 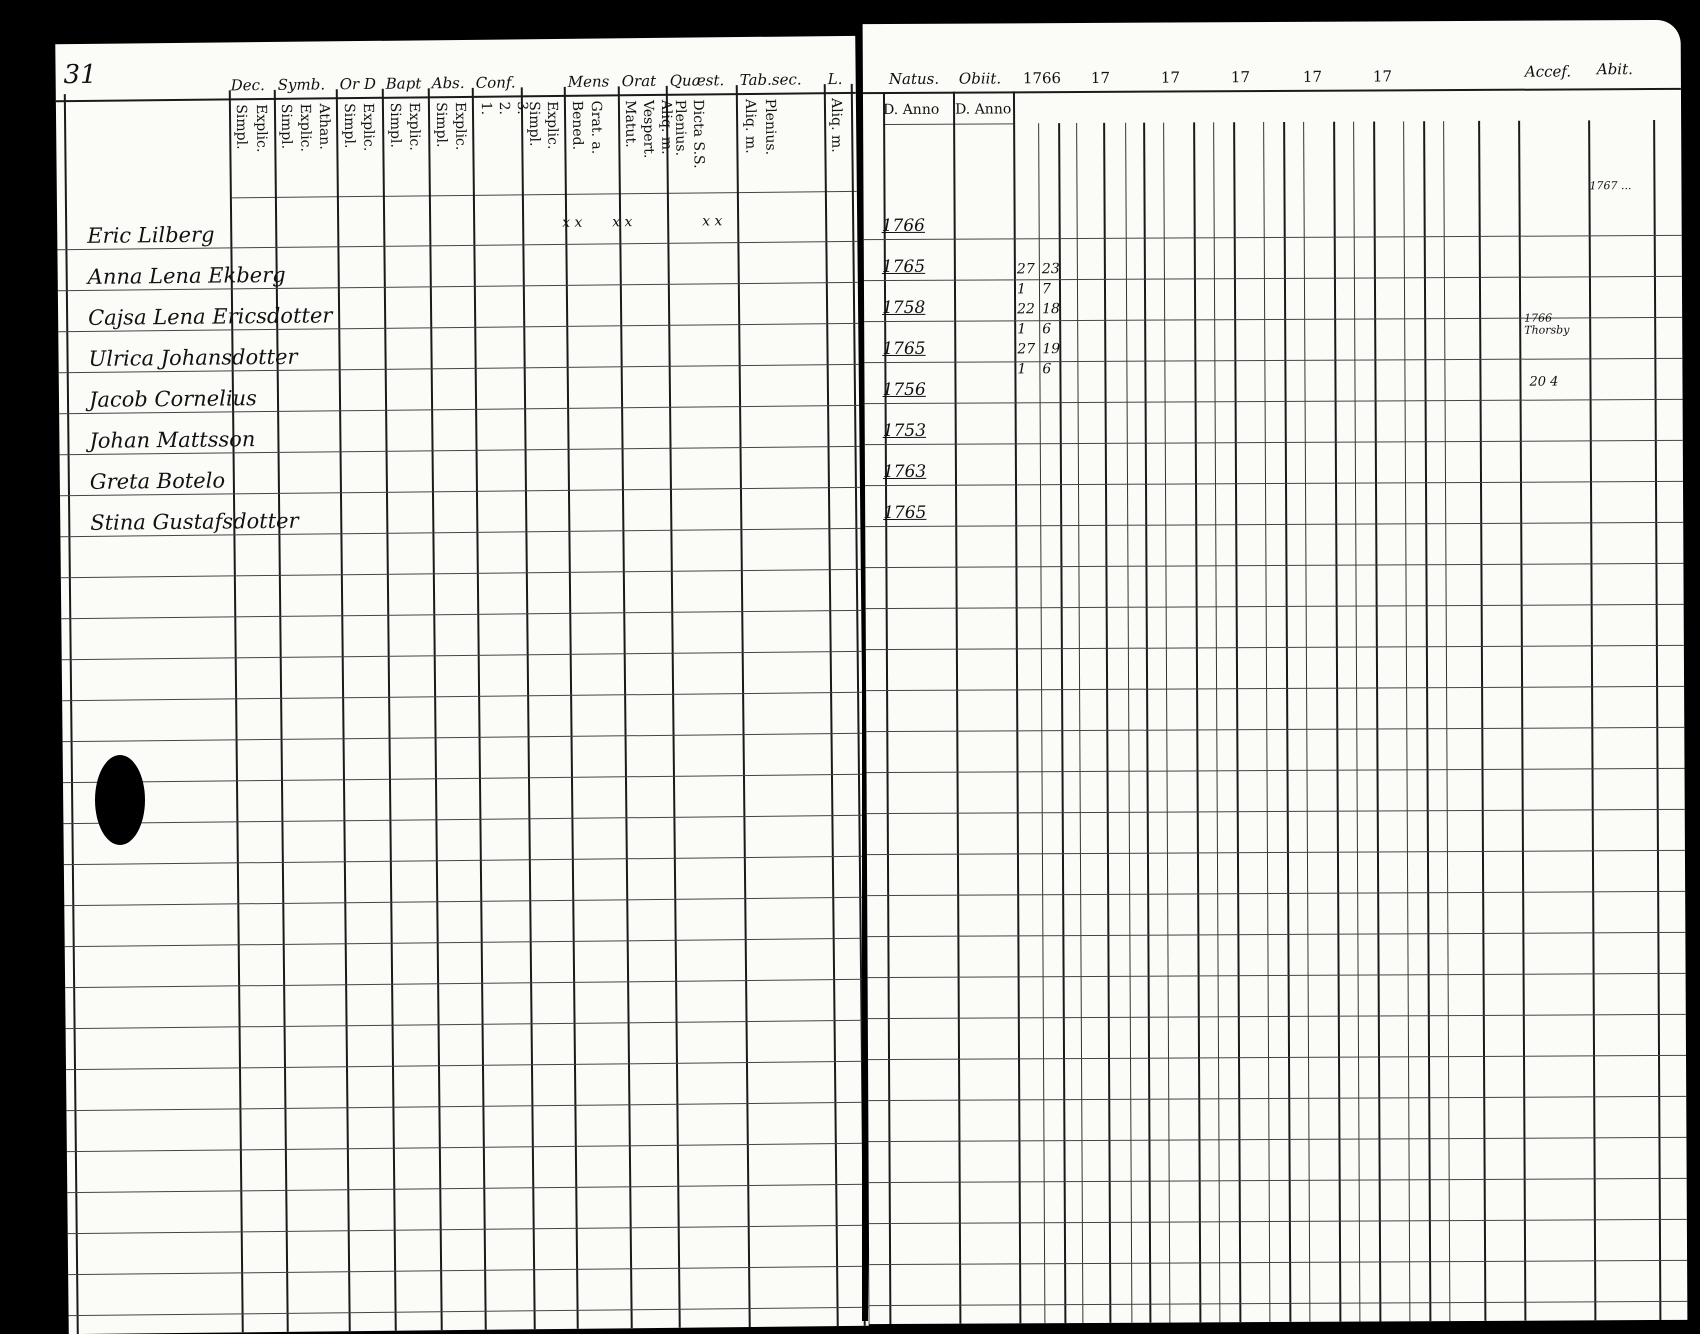 I want to click on header-tab-sec: Tab.sec., so click(x=770, y=80).